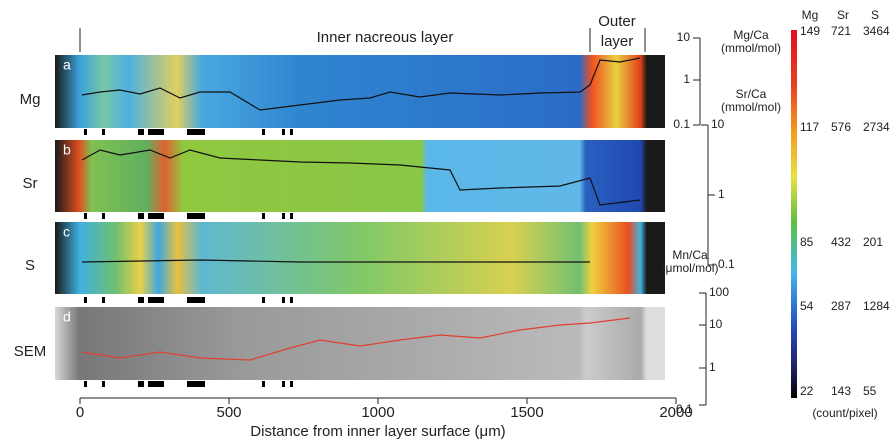  I want to click on colorbar-label: 1284, so click(876, 306).